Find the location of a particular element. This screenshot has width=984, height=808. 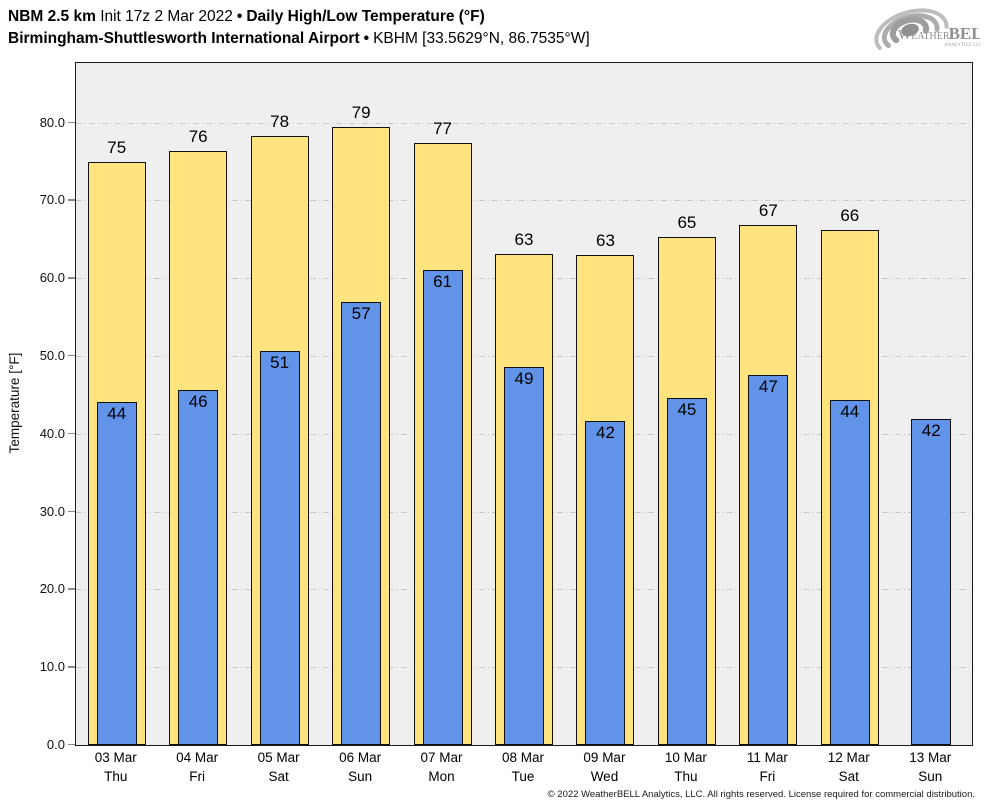

y-tick-label-50: 50.0 is located at coordinates (52, 355).